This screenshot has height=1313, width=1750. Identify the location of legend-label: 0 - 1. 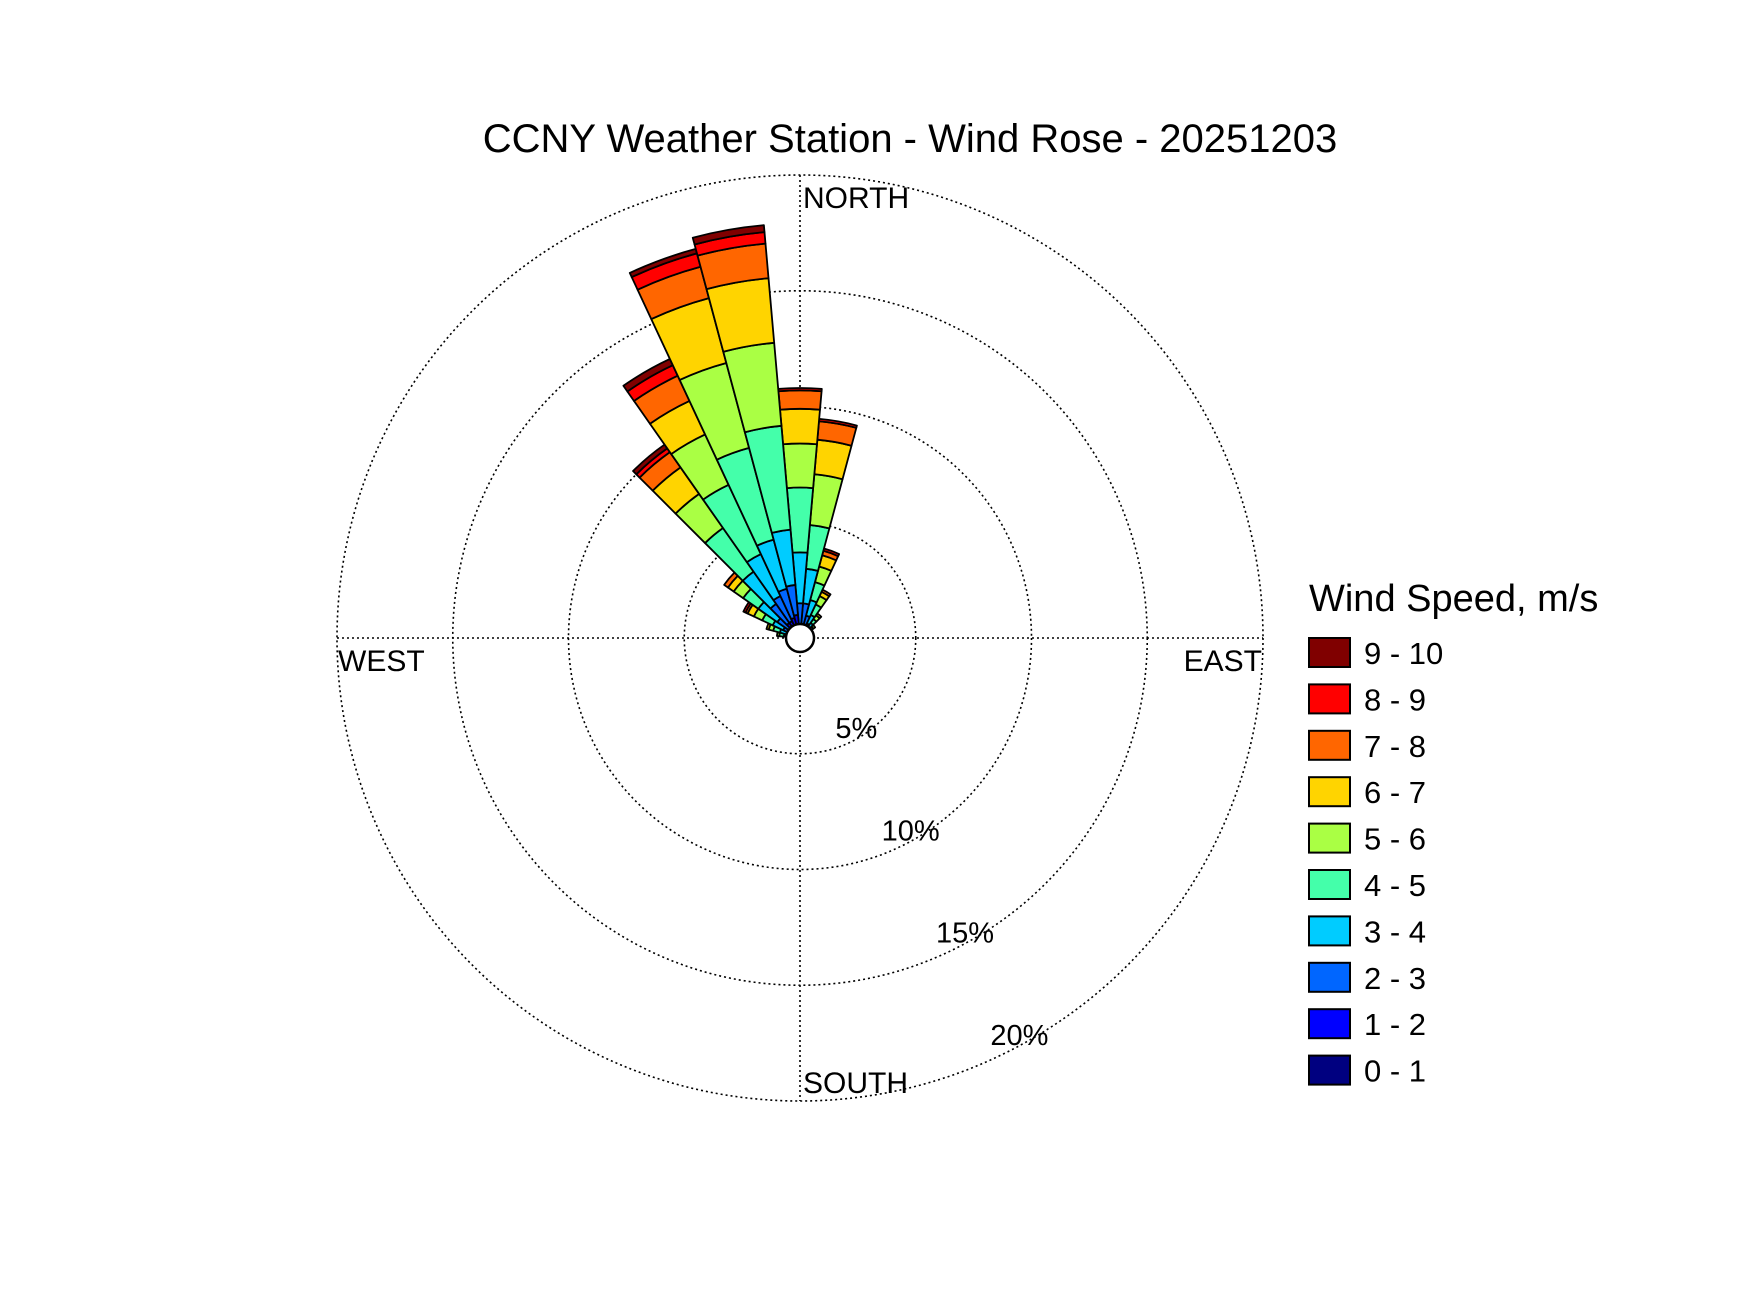
(1395, 1071).